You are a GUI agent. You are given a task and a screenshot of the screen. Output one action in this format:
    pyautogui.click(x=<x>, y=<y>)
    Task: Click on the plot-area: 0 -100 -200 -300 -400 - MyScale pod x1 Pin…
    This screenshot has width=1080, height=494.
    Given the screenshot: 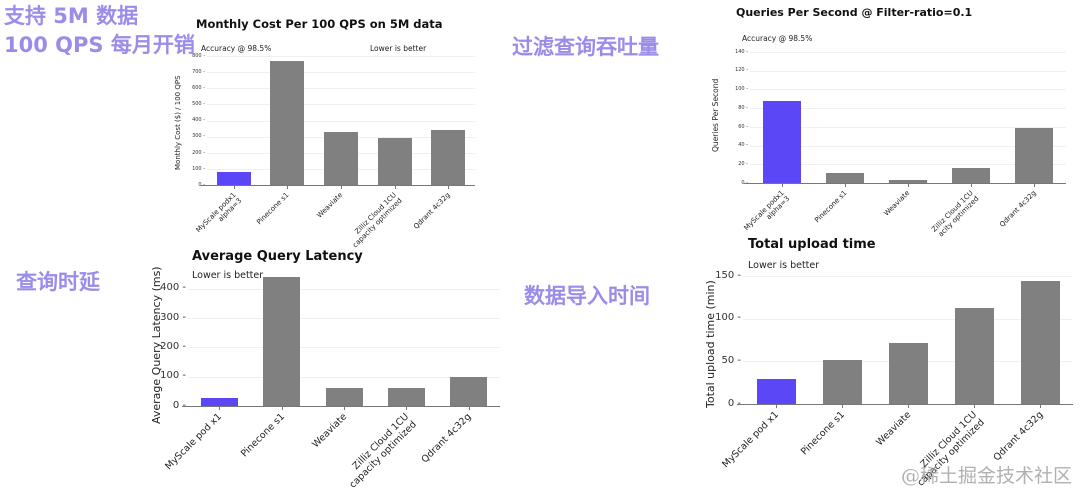 What is the action you would take?
    pyautogui.click(x=330, y=382)
    